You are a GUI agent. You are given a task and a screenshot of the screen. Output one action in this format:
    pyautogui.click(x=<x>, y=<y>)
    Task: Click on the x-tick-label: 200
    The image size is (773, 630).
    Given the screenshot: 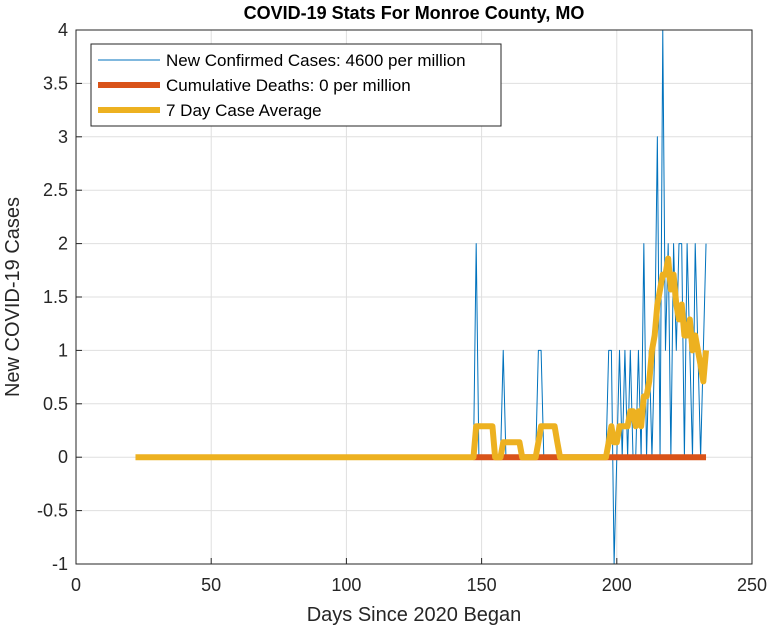 What is the action you would take?
    pyautogui.click(x=617, y=585)
    